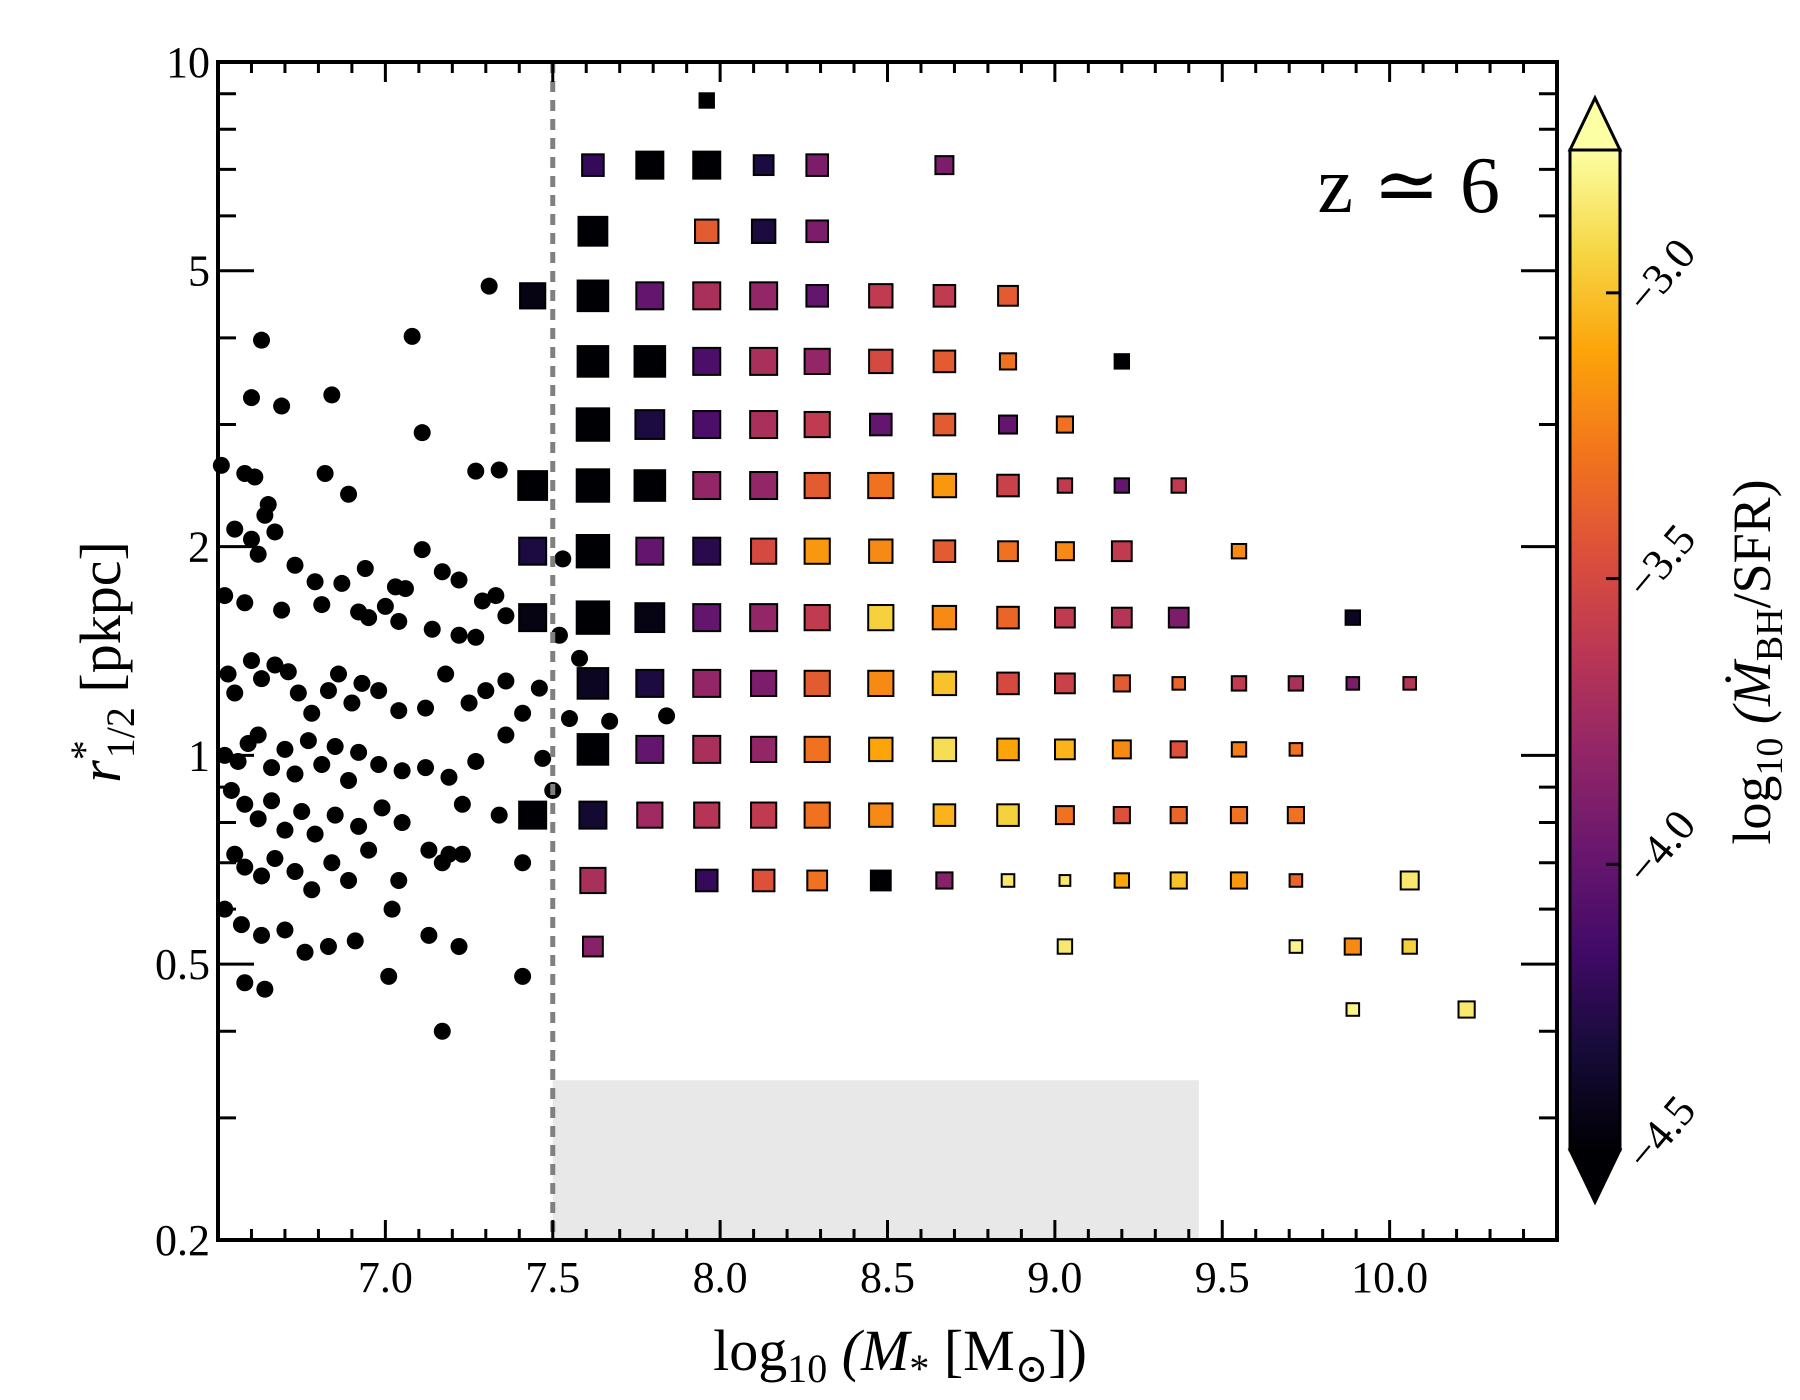 This screenshot has height=1400, width=1800. Describe the element at coordinates (1408, 186) in the screenshot. I see `redshift-annotation: z ≃ 6` at that location.